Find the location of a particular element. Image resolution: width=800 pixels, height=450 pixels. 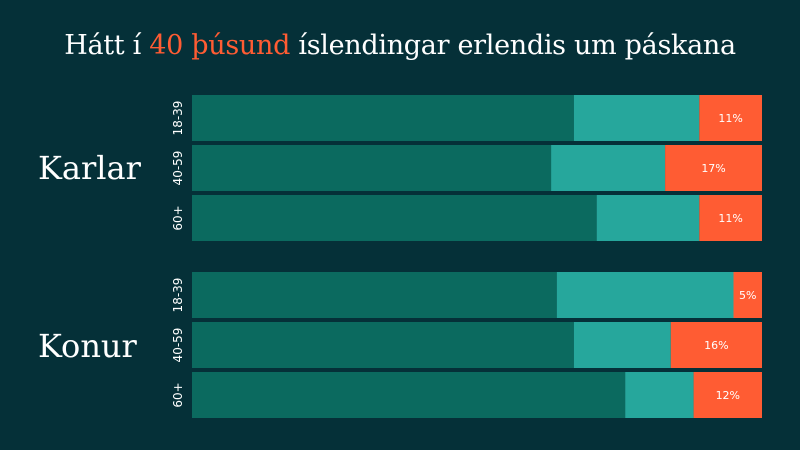

title-after: íslendingar erlendis um páskana is located at coordinates (513, 45).